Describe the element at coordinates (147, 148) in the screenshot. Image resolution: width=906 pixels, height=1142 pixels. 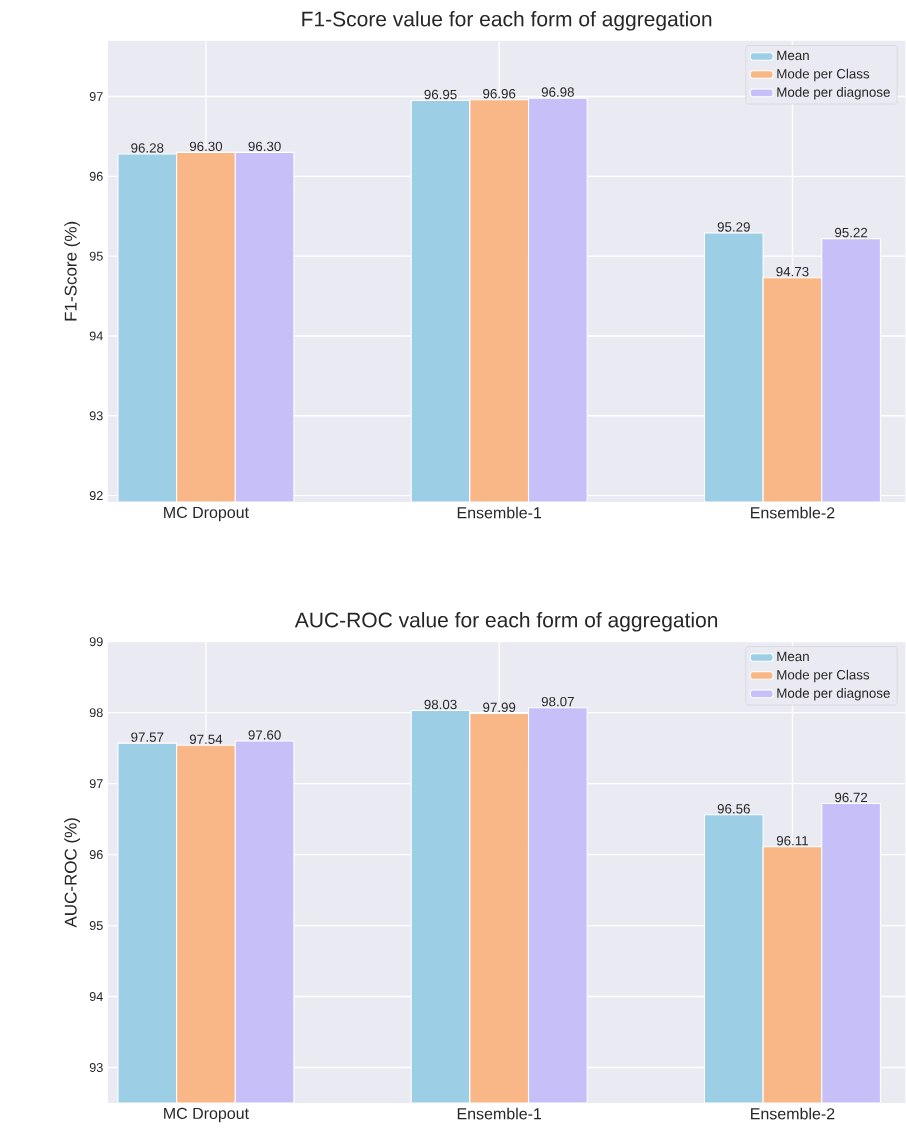
I see `data-label: 96.28` at that location.